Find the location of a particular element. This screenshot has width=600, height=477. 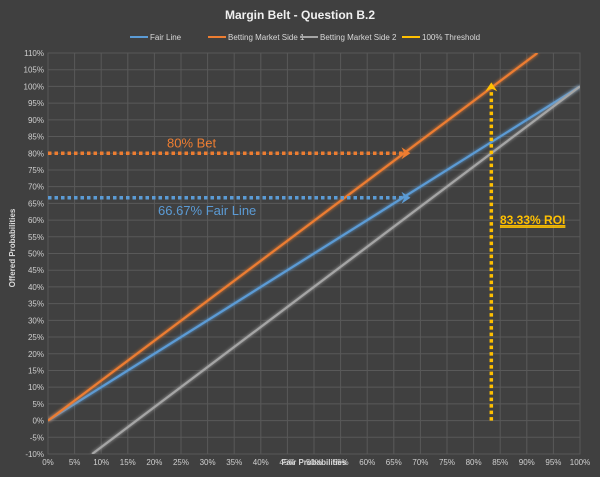

x-tick-label: 70% is located at coordinates (420, 462).